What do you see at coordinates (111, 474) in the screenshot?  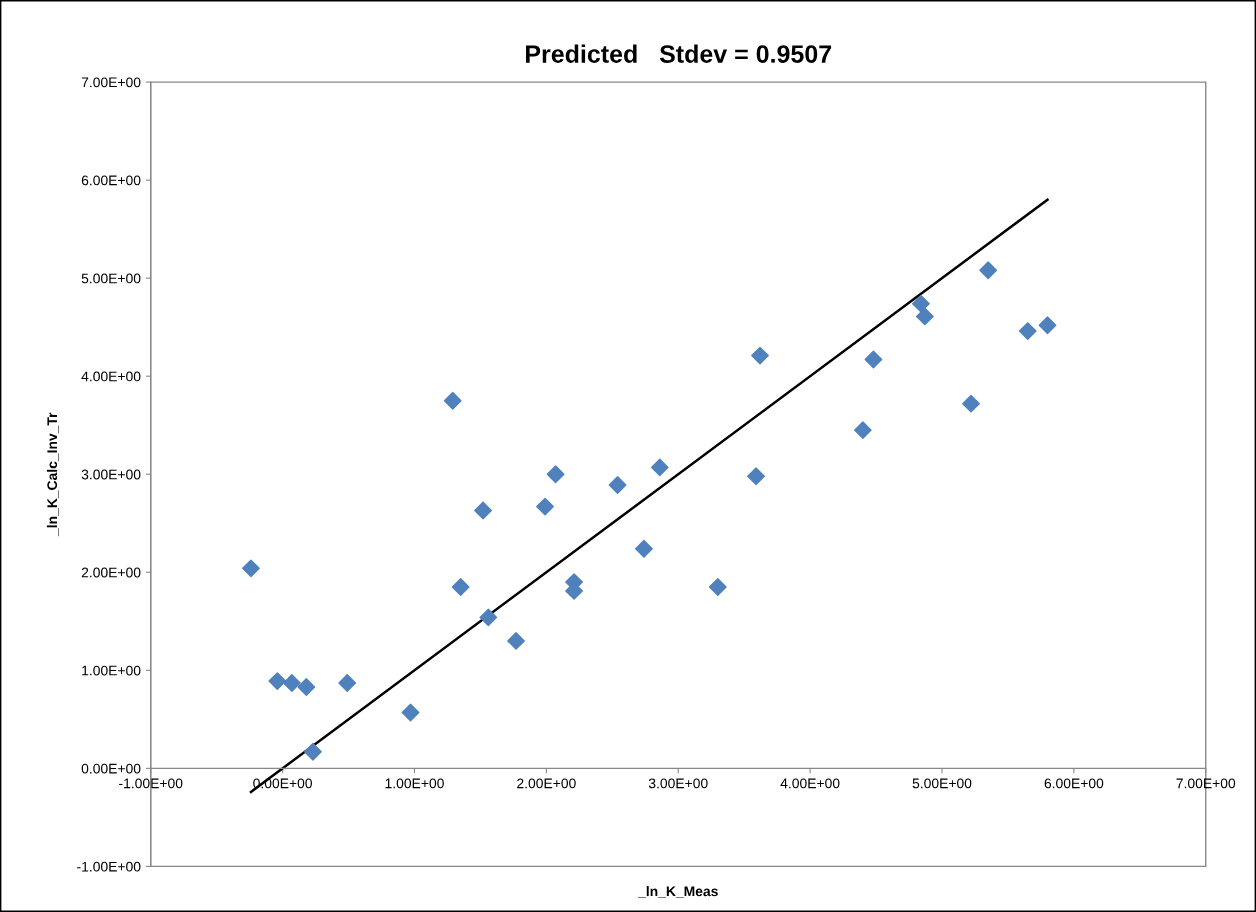 I see `y-tick-label: 3.00E+00` at bounding box center [111, 474].